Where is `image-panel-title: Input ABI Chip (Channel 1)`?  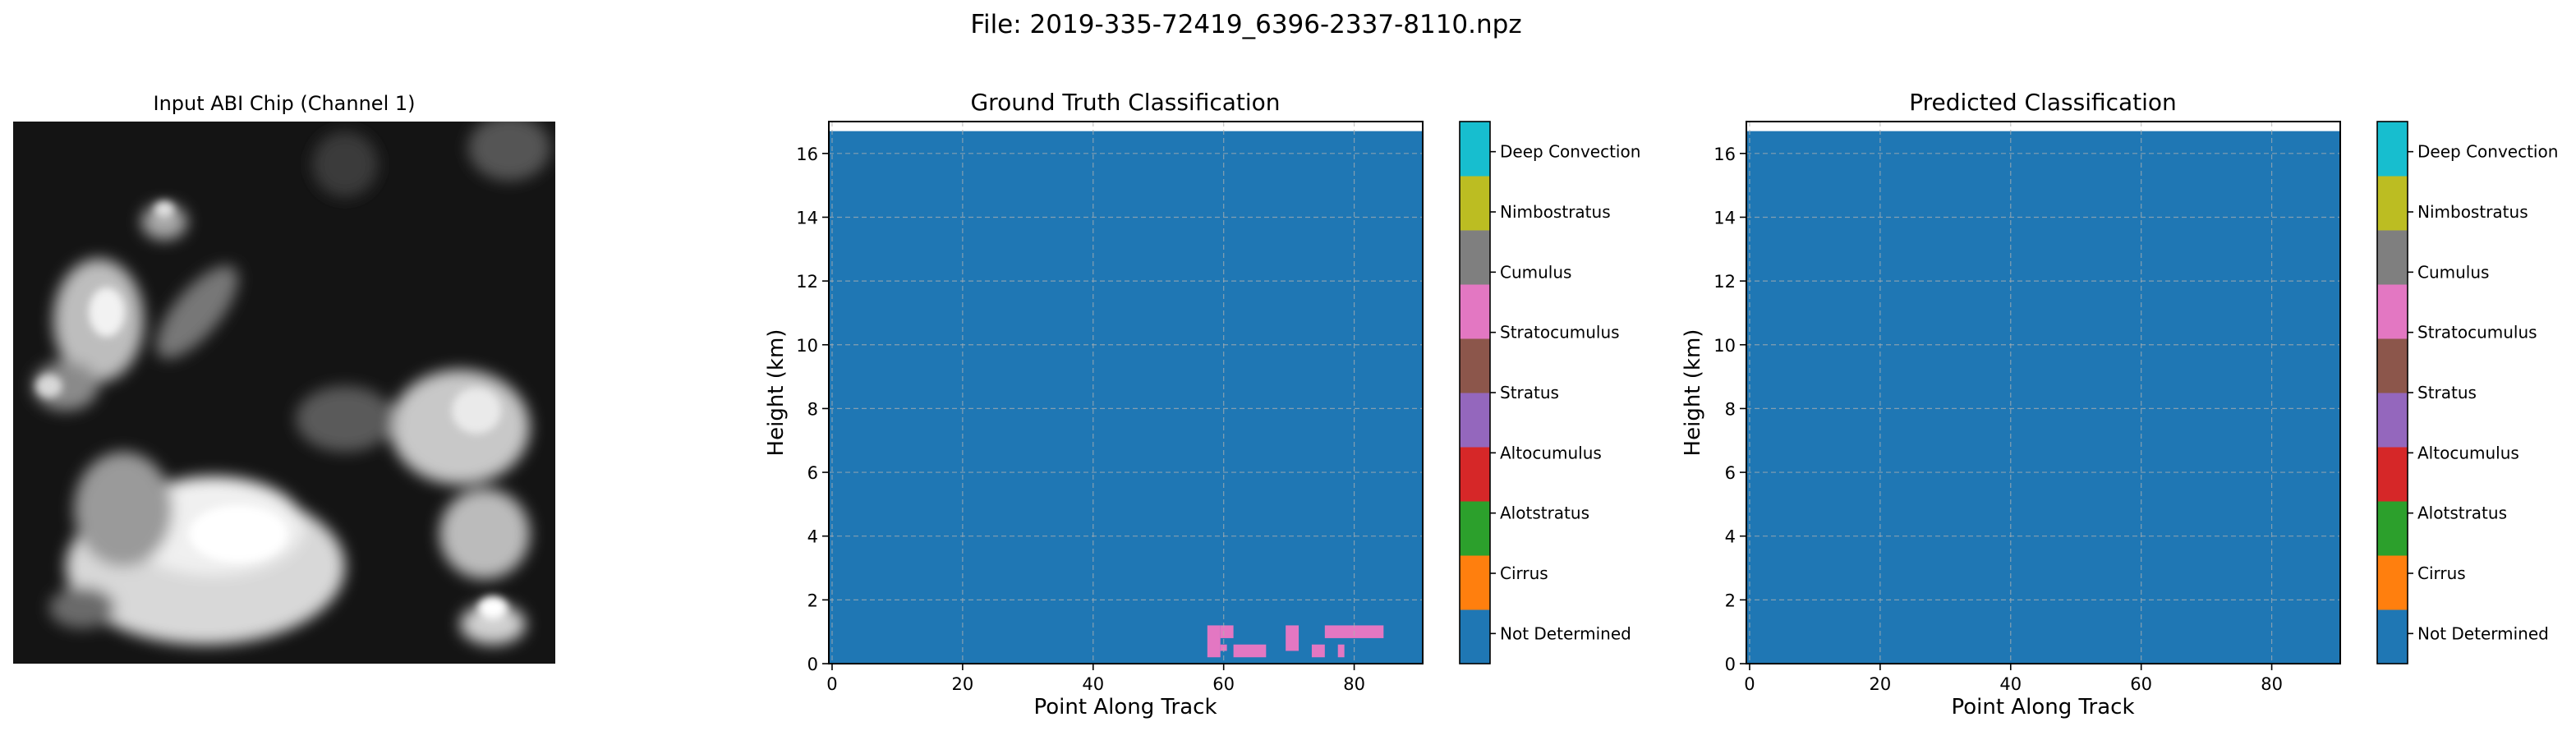 image-panel-title: Input ABI Chip (Channel 1) is located at coordinates (284, 103).